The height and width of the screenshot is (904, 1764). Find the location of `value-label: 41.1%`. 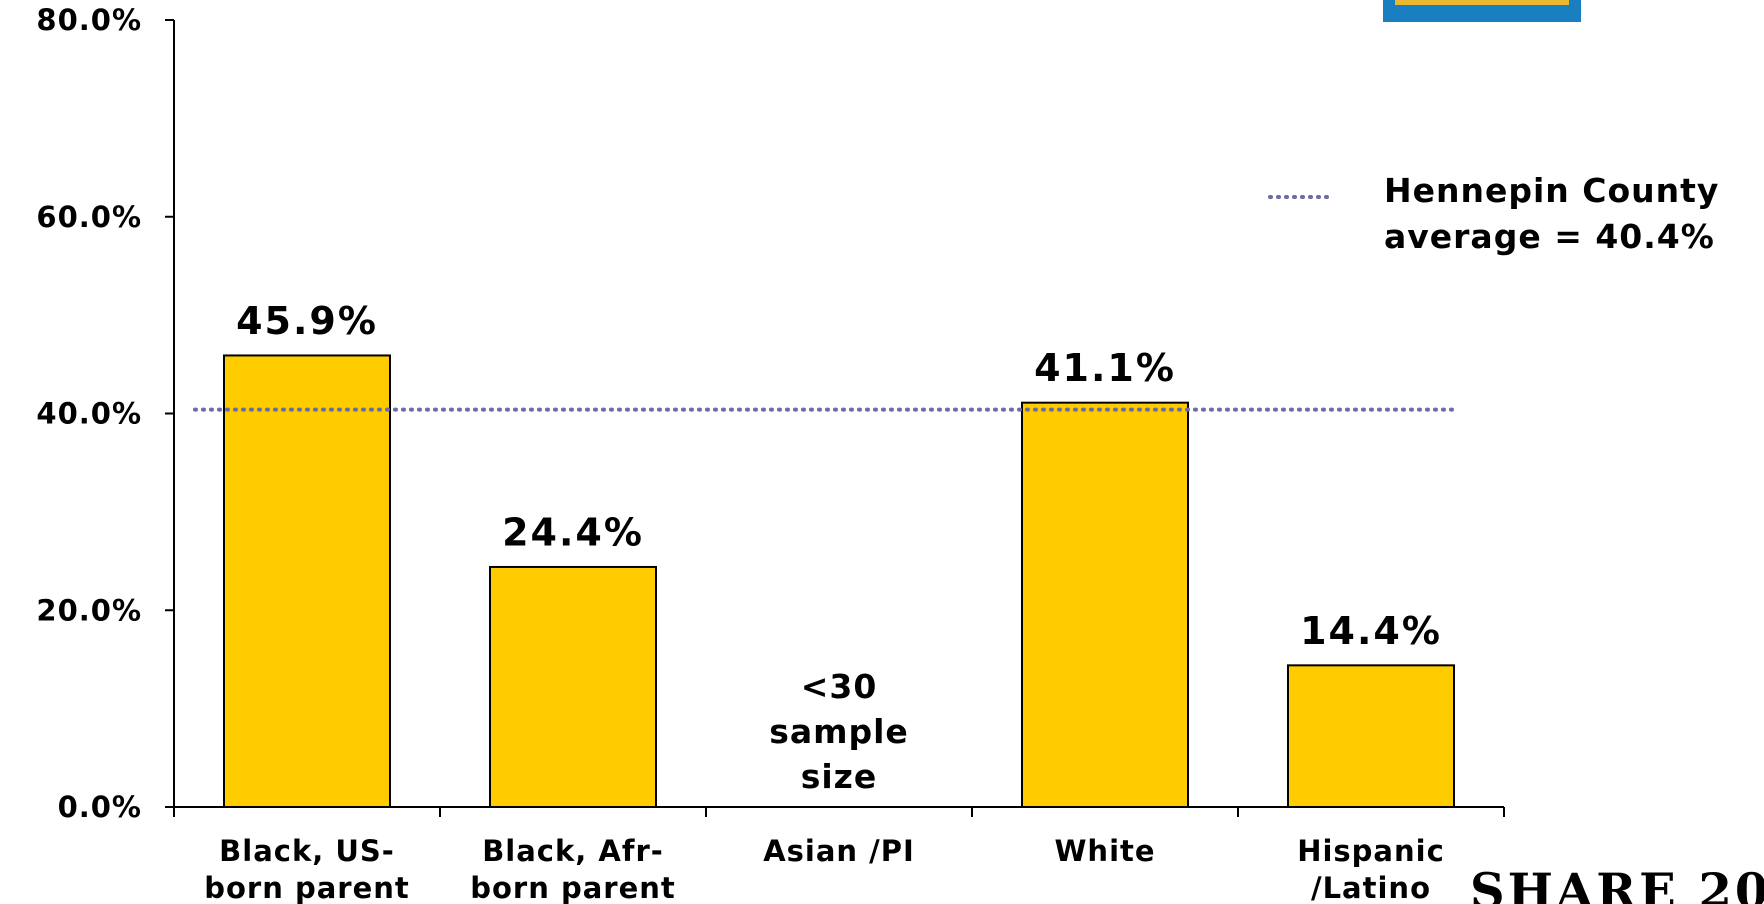

value-label: 41.1% is located at coordinates (1105, 368).